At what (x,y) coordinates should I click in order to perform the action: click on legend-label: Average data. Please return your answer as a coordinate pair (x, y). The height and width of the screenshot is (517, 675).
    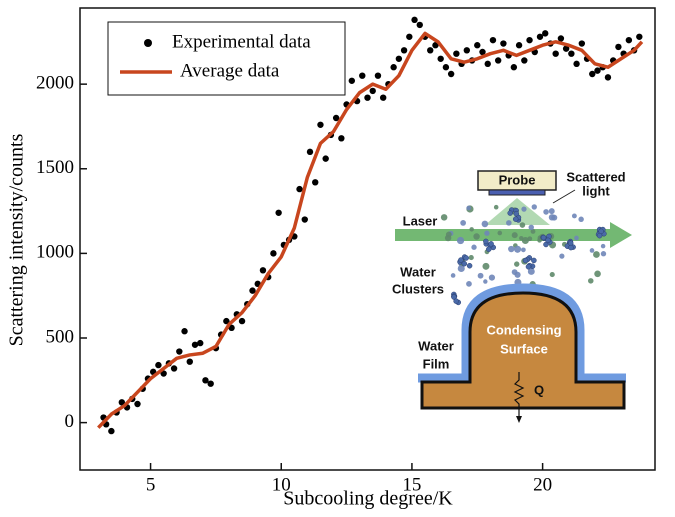
    Looking at the image, I should click on (230, 70).